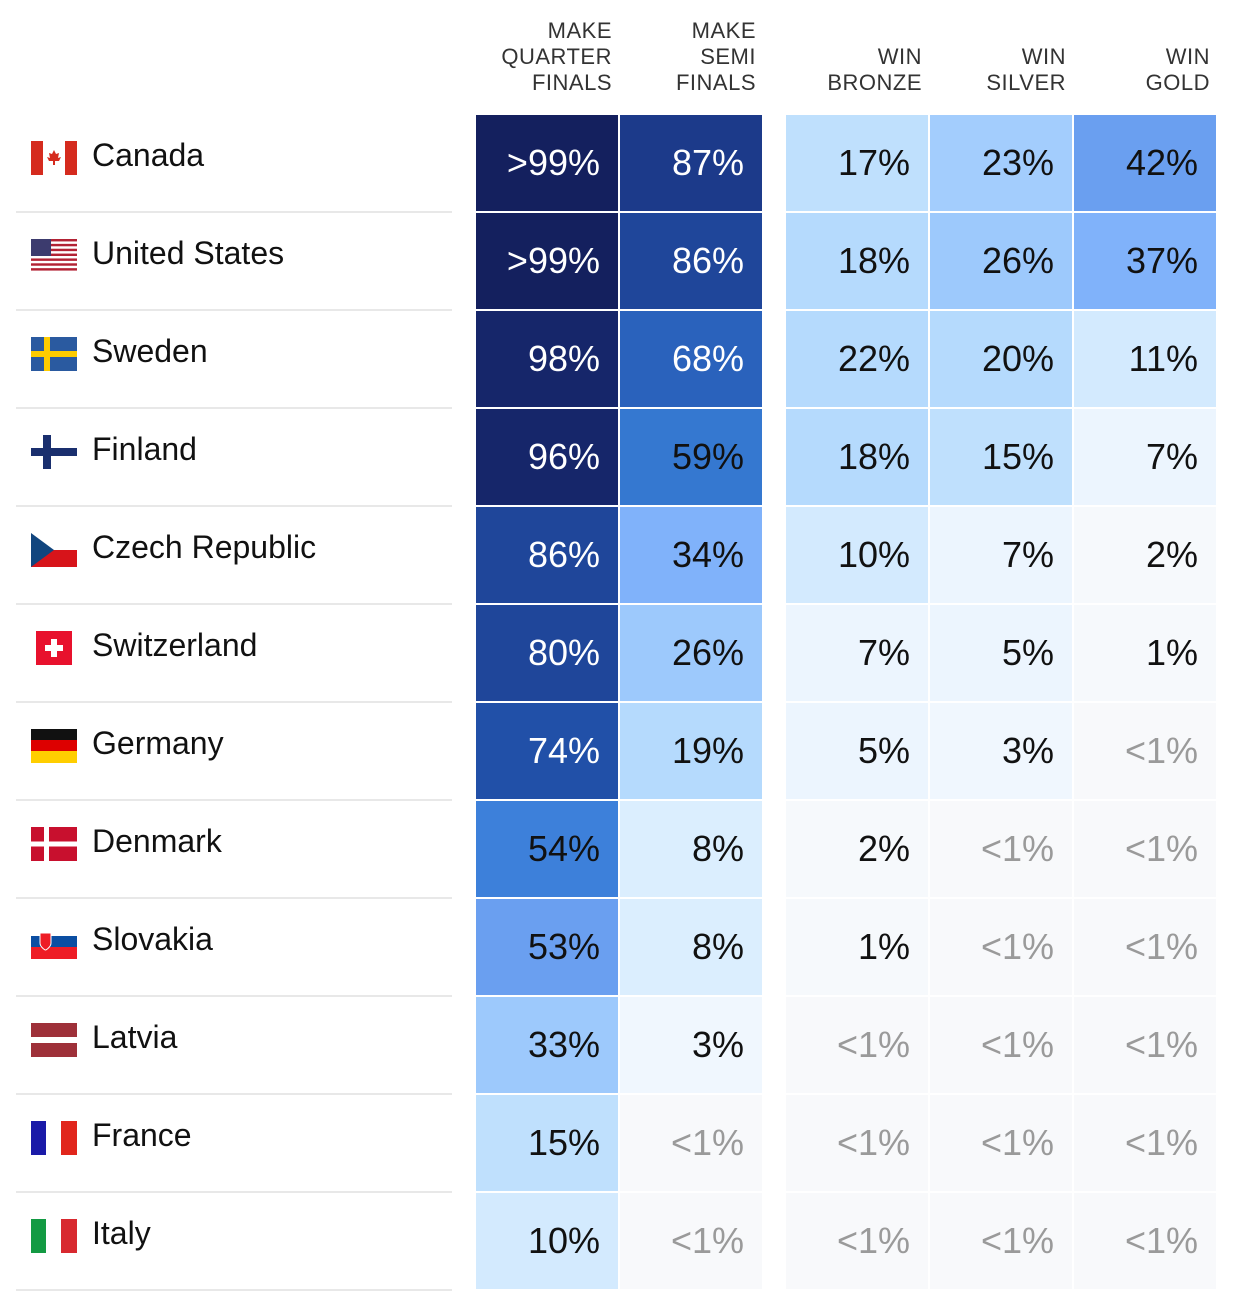 Image resolution: width=1240 pixels, height=1300 pixels. What do you see at coordinates (685, 57) in the screenshot?
I see `column-header-sf: MAKE SEMI FINALS` at bounding box center [685, 57].